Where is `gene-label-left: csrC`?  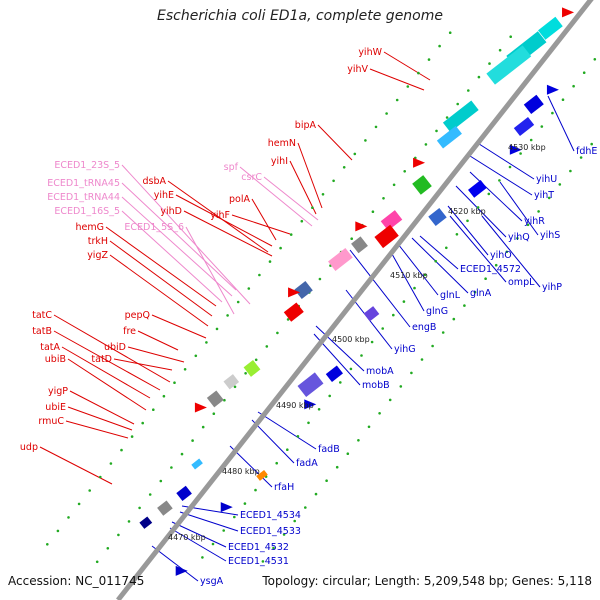 gene-label-left: csrC is located at coordinates (251, 177).